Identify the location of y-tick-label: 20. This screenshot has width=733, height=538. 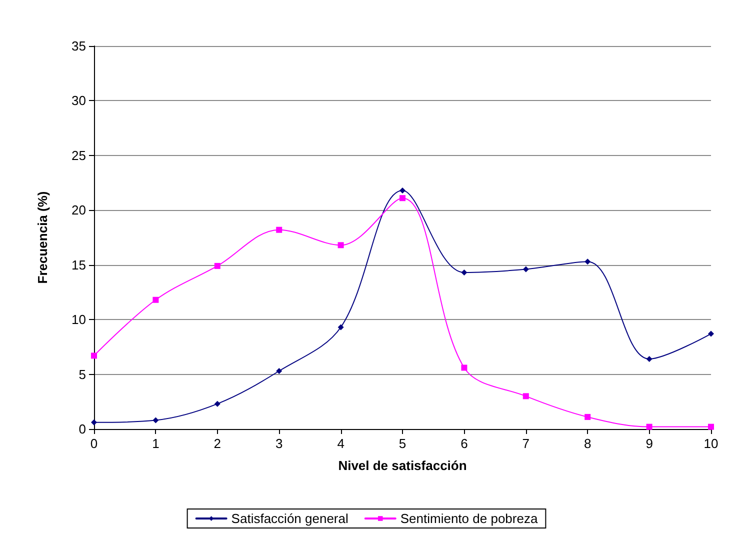
(79, 210).